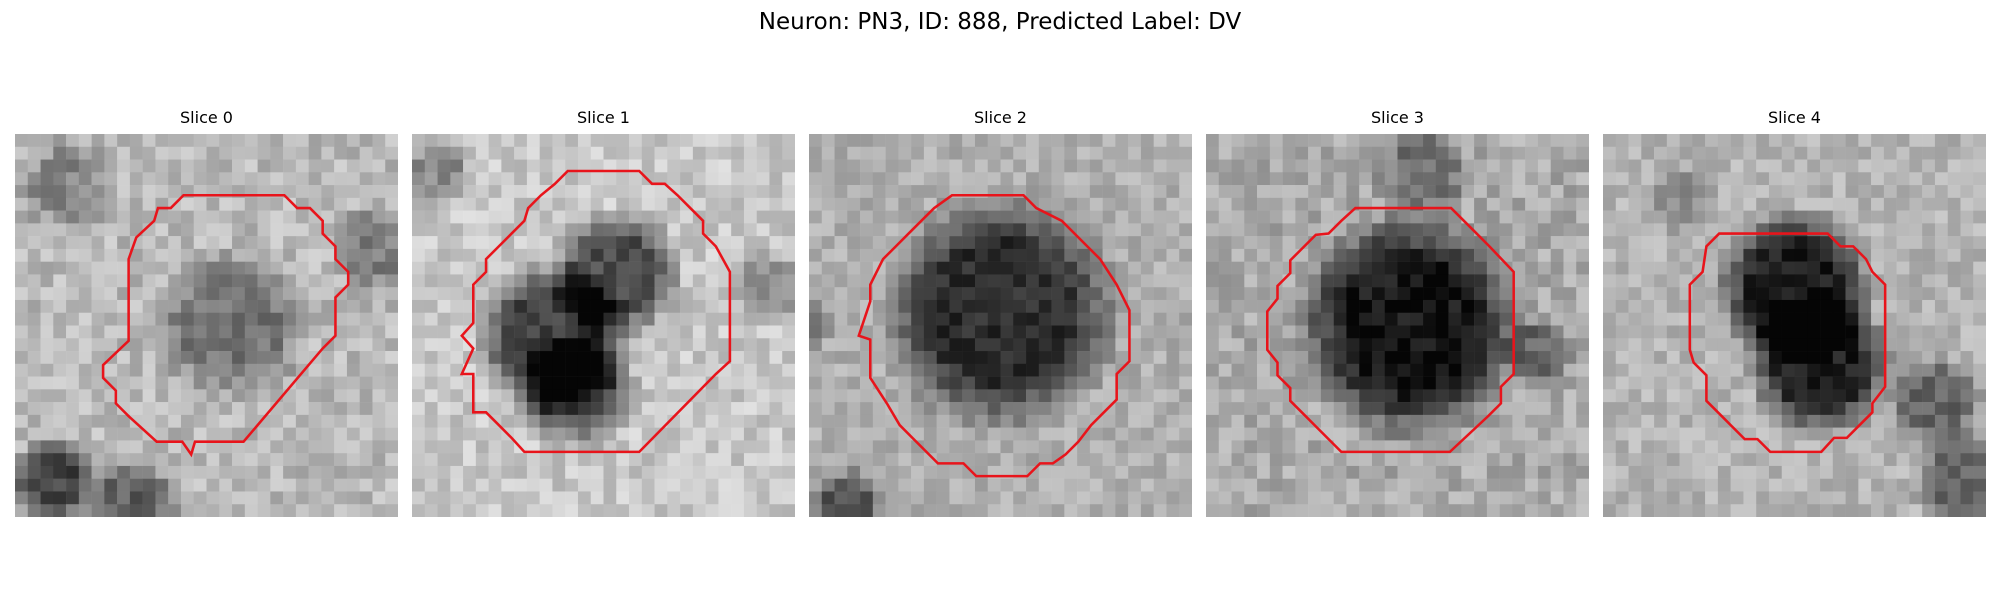 The image size is (2000, 600). Describe the element at coordinates (1397, 117) in the screenshot. I see `slice-title-3: Slice 3` at that location.